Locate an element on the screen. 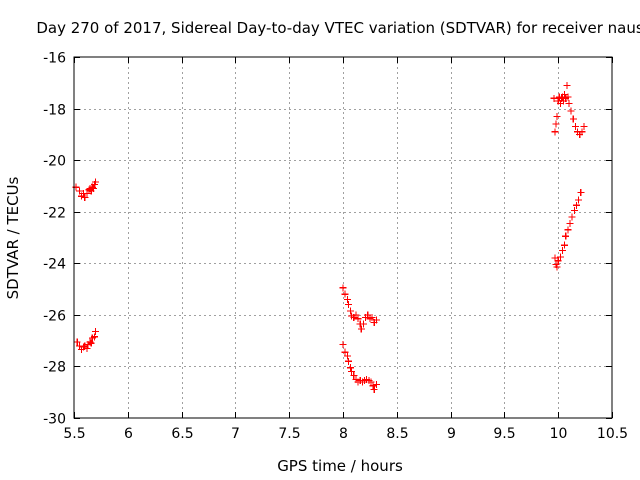 The height and width of the screenshot is (480, 640). y-tick-label: -22 is located at coordinates (54, 214).